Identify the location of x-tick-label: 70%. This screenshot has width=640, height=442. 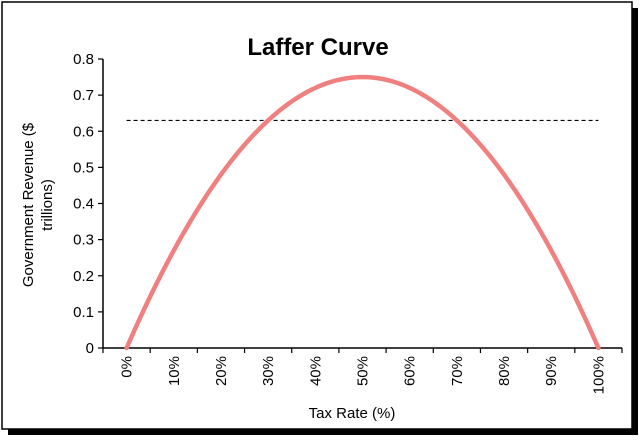
(457, 371).